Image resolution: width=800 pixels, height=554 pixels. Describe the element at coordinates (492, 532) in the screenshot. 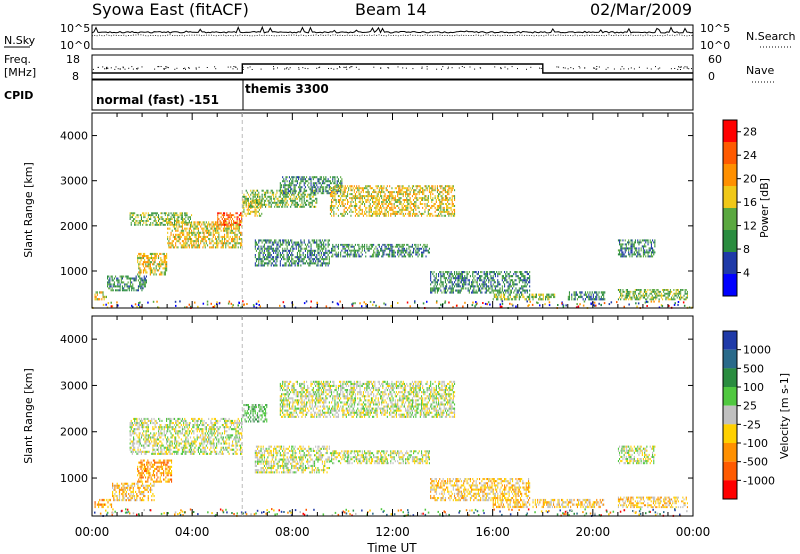

I see `x-tick-label: 16:00` at that location.